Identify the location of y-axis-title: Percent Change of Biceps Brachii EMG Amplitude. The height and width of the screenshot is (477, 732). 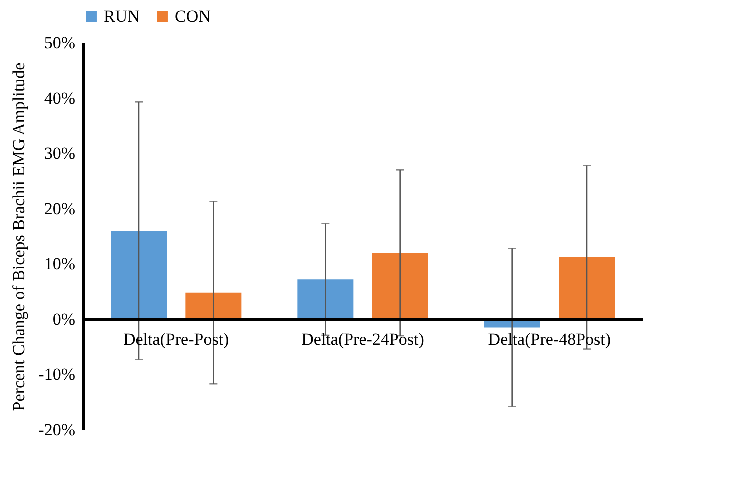
(19, 237).